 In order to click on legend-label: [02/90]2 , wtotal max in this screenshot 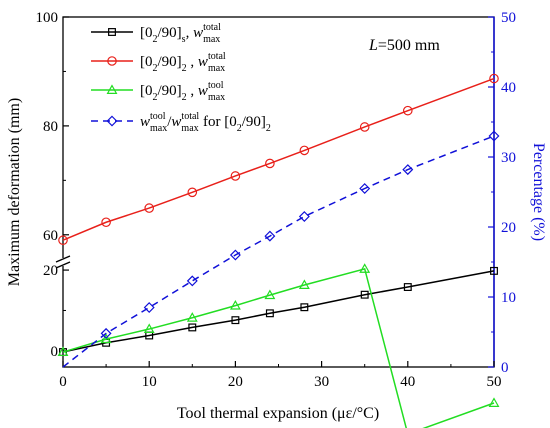, I will do `click(183, 62)`.